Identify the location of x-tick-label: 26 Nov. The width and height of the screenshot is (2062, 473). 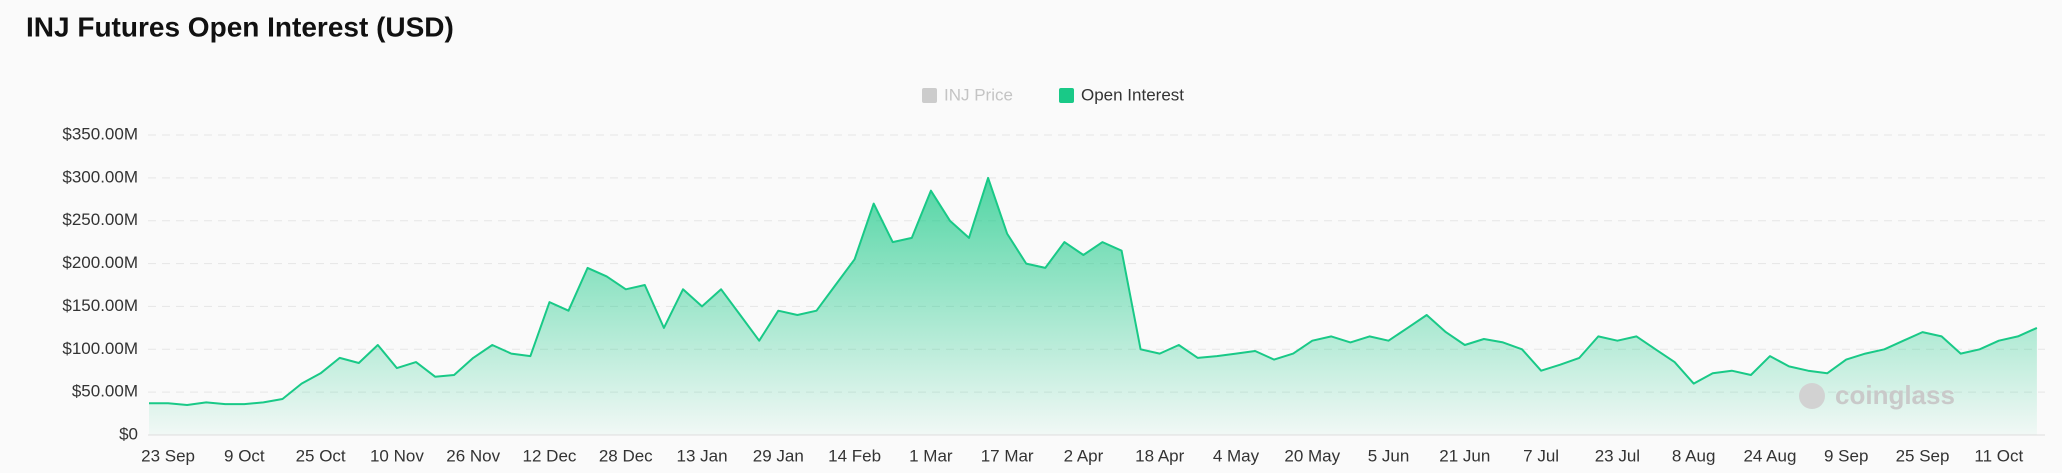
(473, 455).